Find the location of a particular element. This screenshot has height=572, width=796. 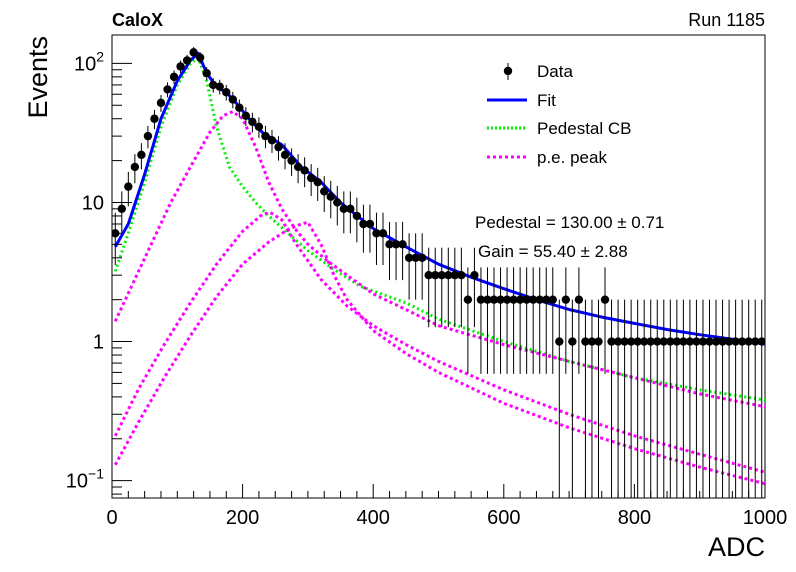

x-tick-label: 200 is located at coordinates (242, 518).